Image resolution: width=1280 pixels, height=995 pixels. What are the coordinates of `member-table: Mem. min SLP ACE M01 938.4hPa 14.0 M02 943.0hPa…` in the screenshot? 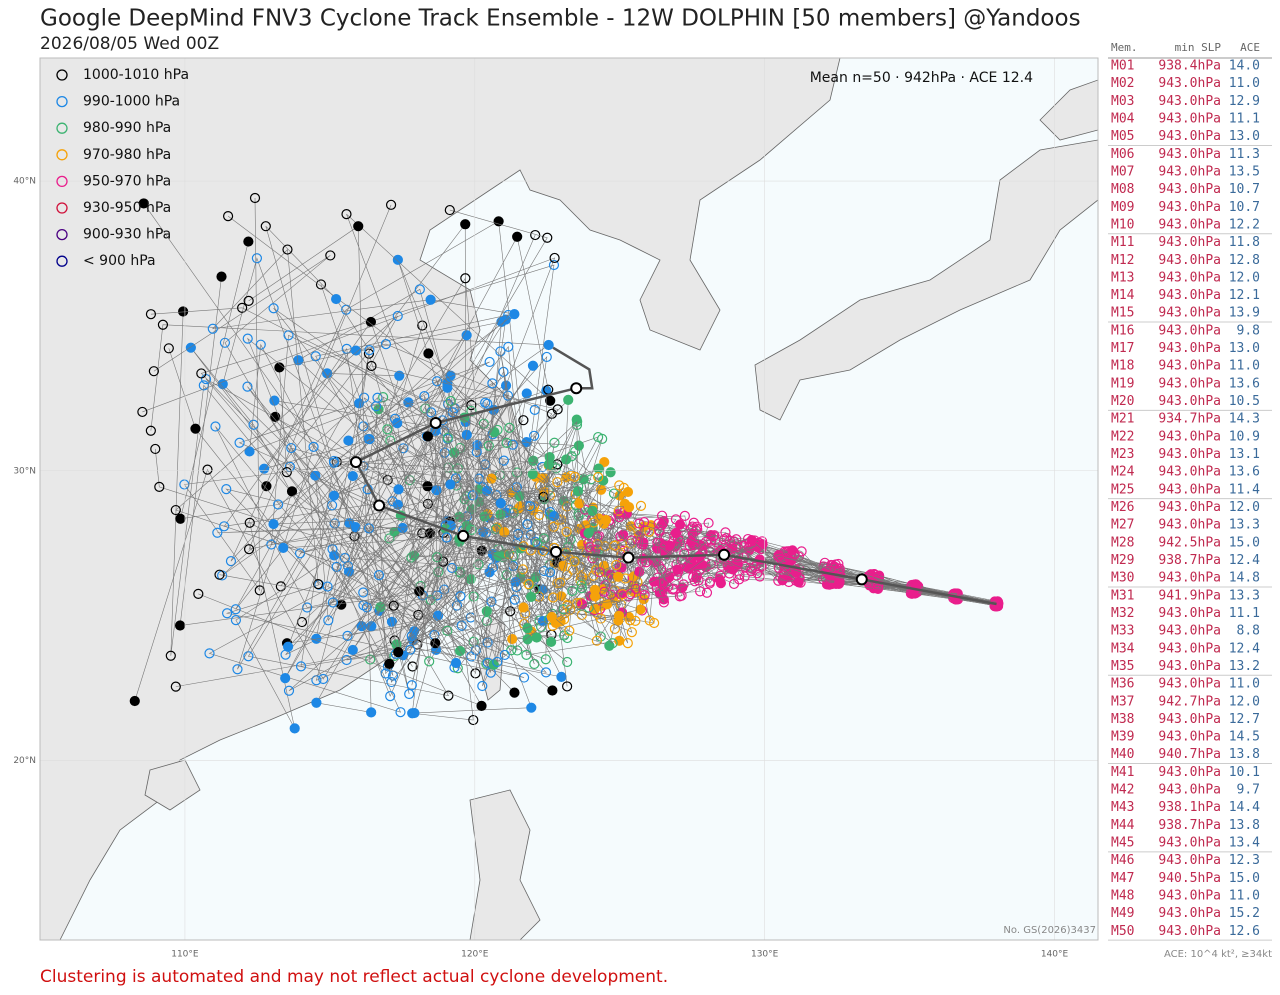 It's located at (1190, 491).